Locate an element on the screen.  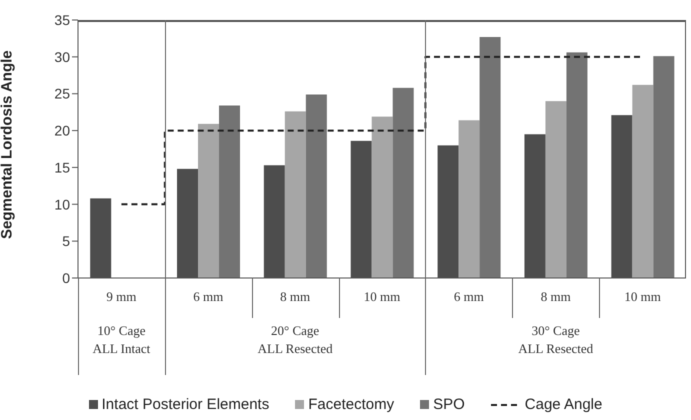
y-tick-label: 25 is located at coordinates (62, 94).